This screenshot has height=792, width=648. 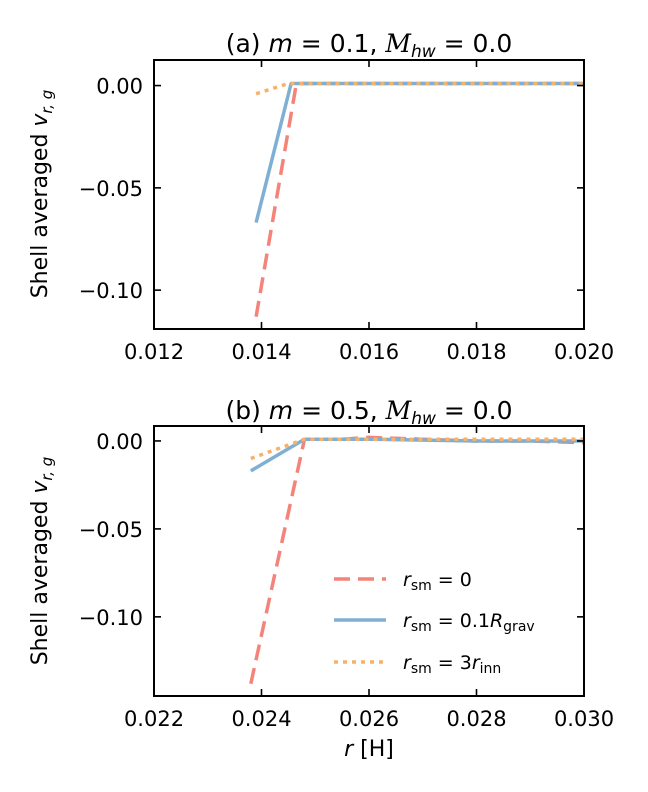 What do you see at coordinates (369, 45) in the screenshot?
I see `panel-a-title: (a) m = 0.1, Mhw = 0.0` at bounding box center [369, 45].